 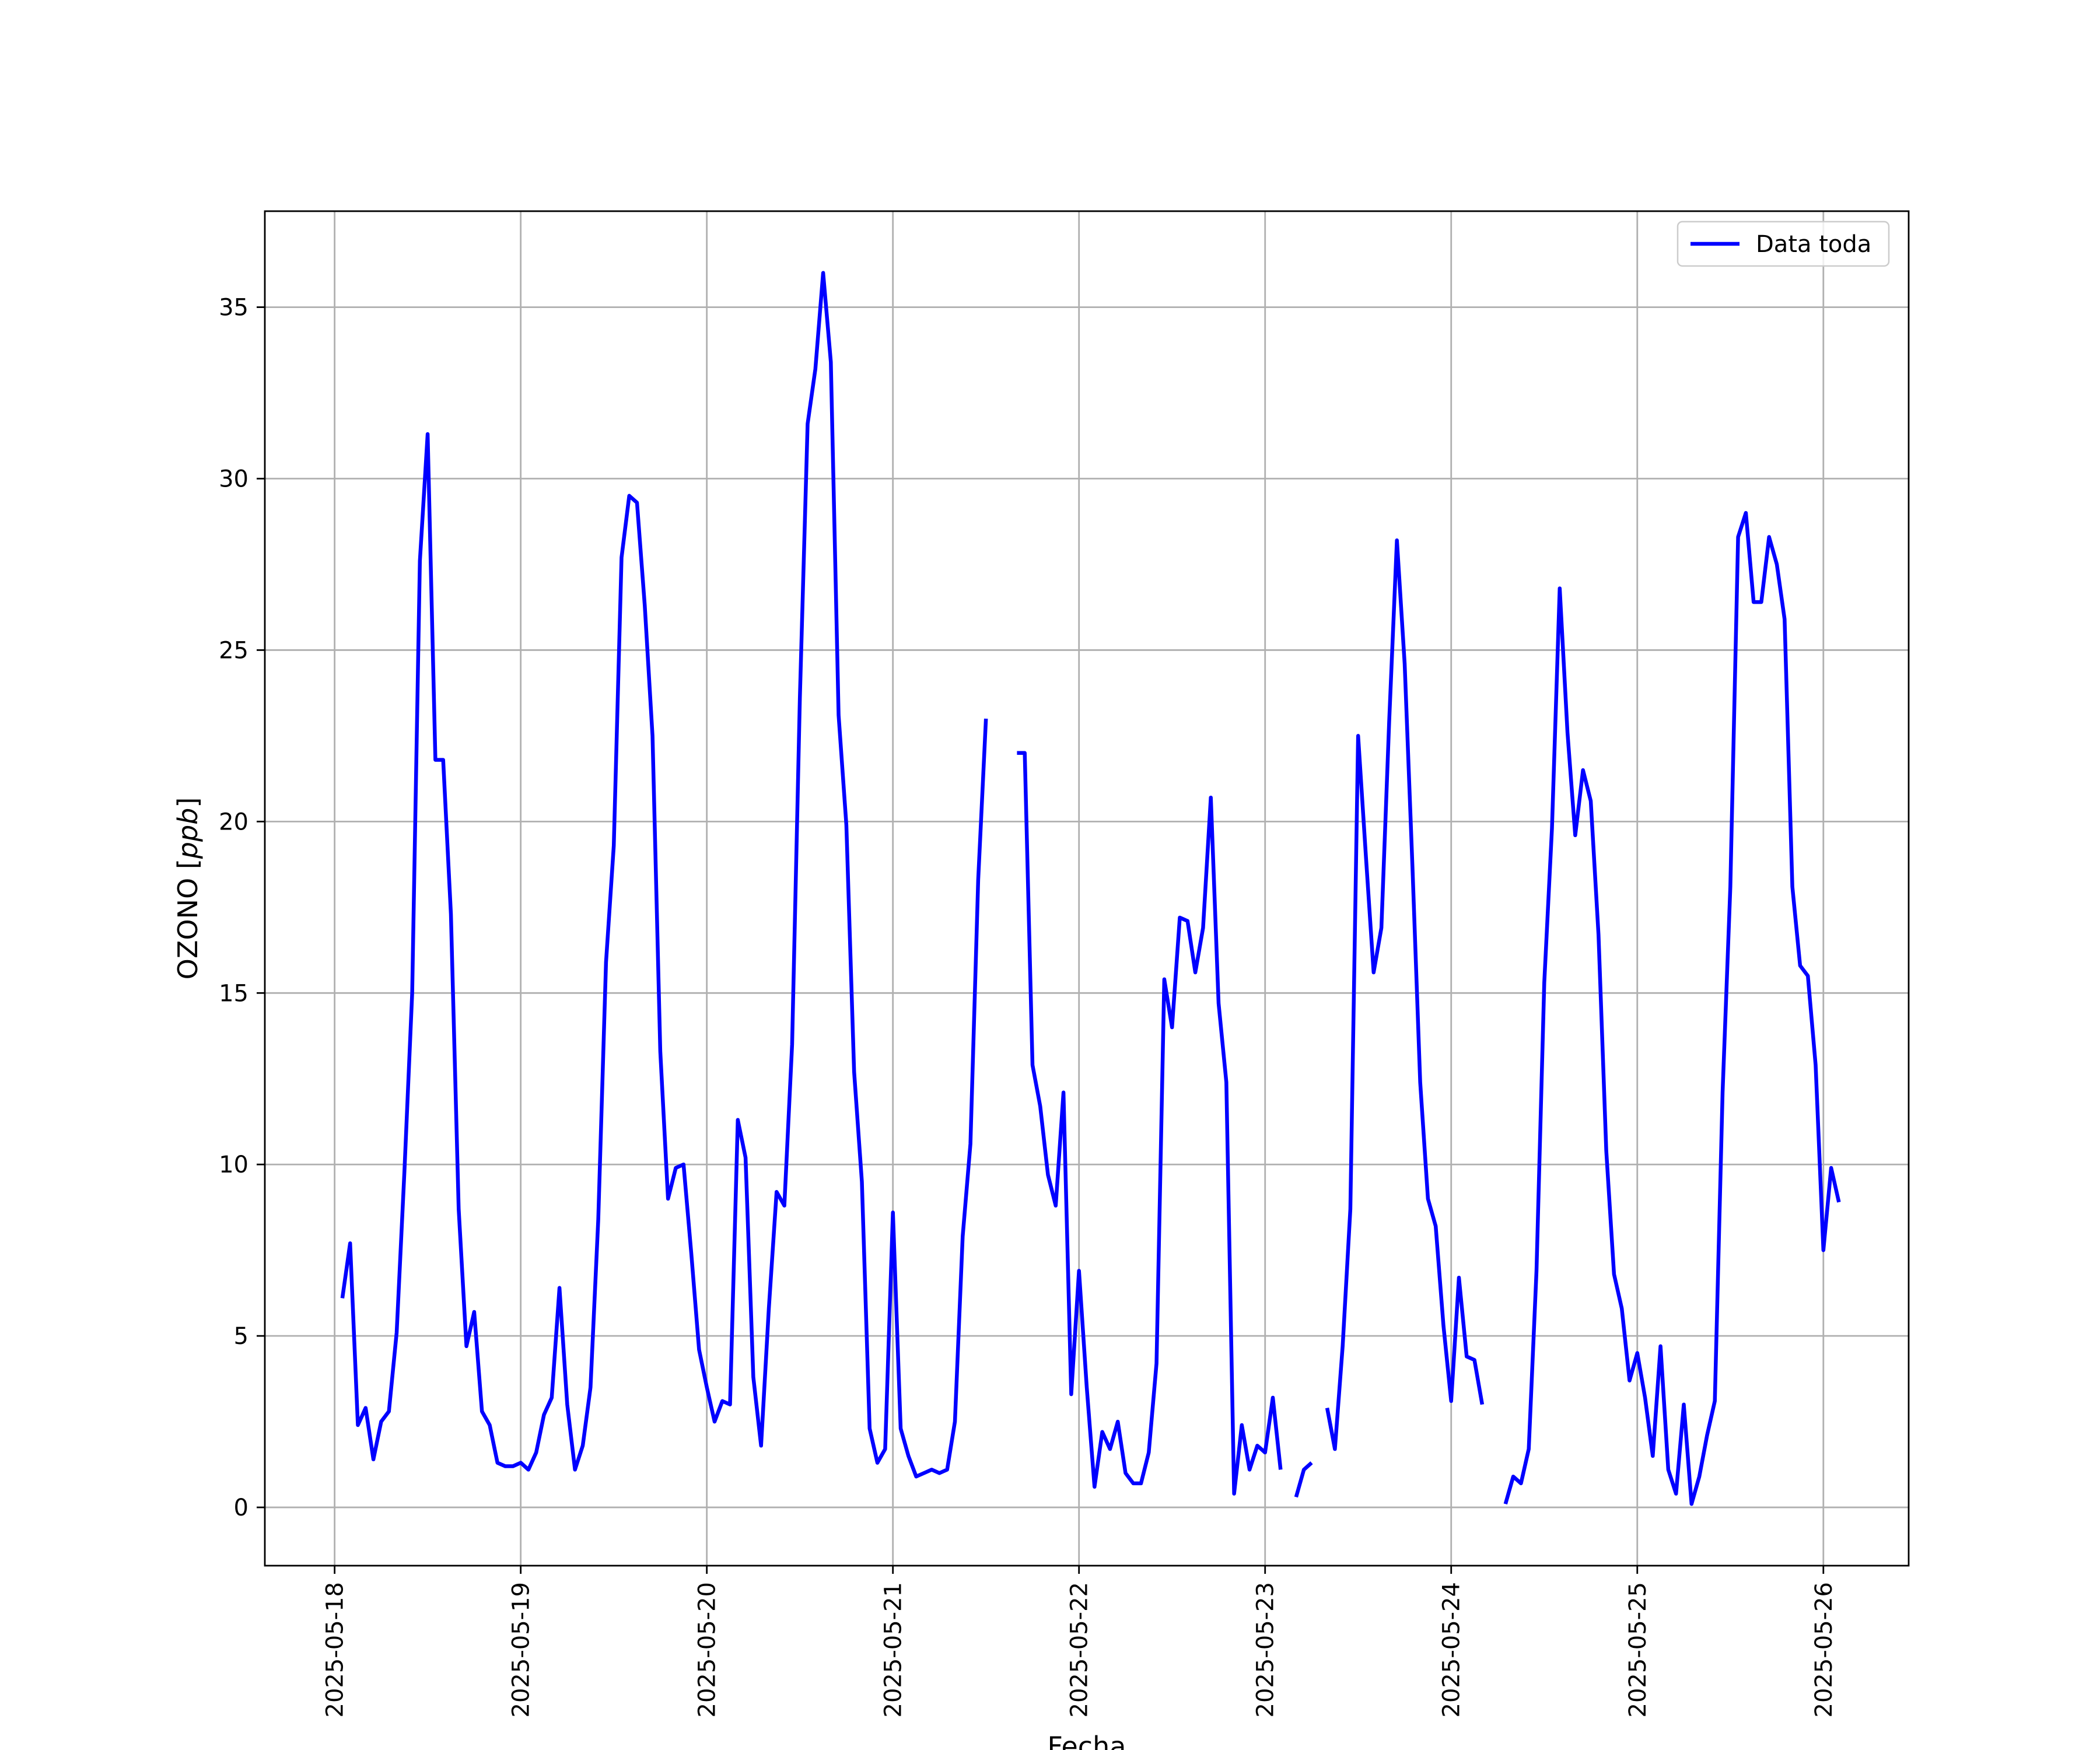 What do you see at coordinates (893, 1650) in the screenshot?
I see `x-tick-label: 2025-05-21` at bounding box center [893, 1650].